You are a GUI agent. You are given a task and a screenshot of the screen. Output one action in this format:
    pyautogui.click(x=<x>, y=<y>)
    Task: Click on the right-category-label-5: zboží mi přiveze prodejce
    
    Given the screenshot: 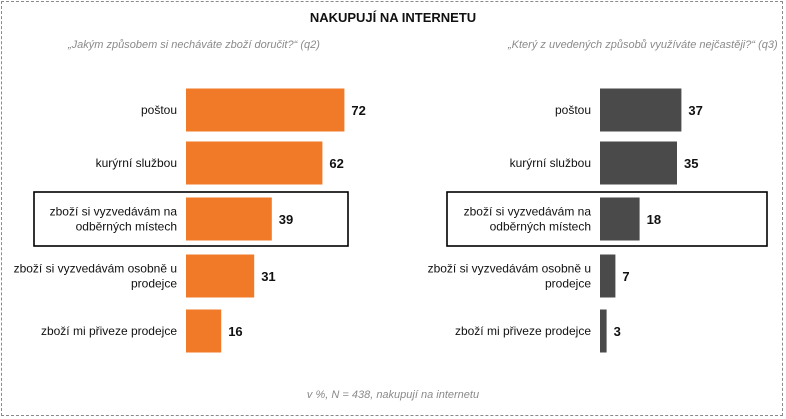 What is the action you would take?
    pyautogui.click(x=523, y=331)
    